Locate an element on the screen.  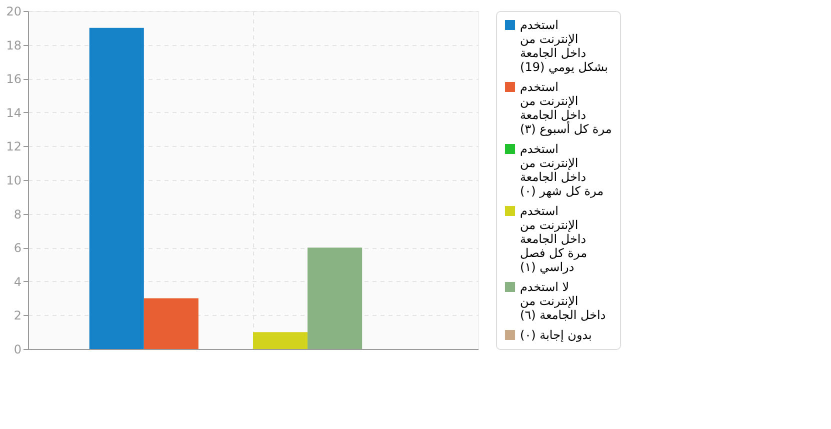
y-tick-label: 4 is located at coordinates (18, 281).